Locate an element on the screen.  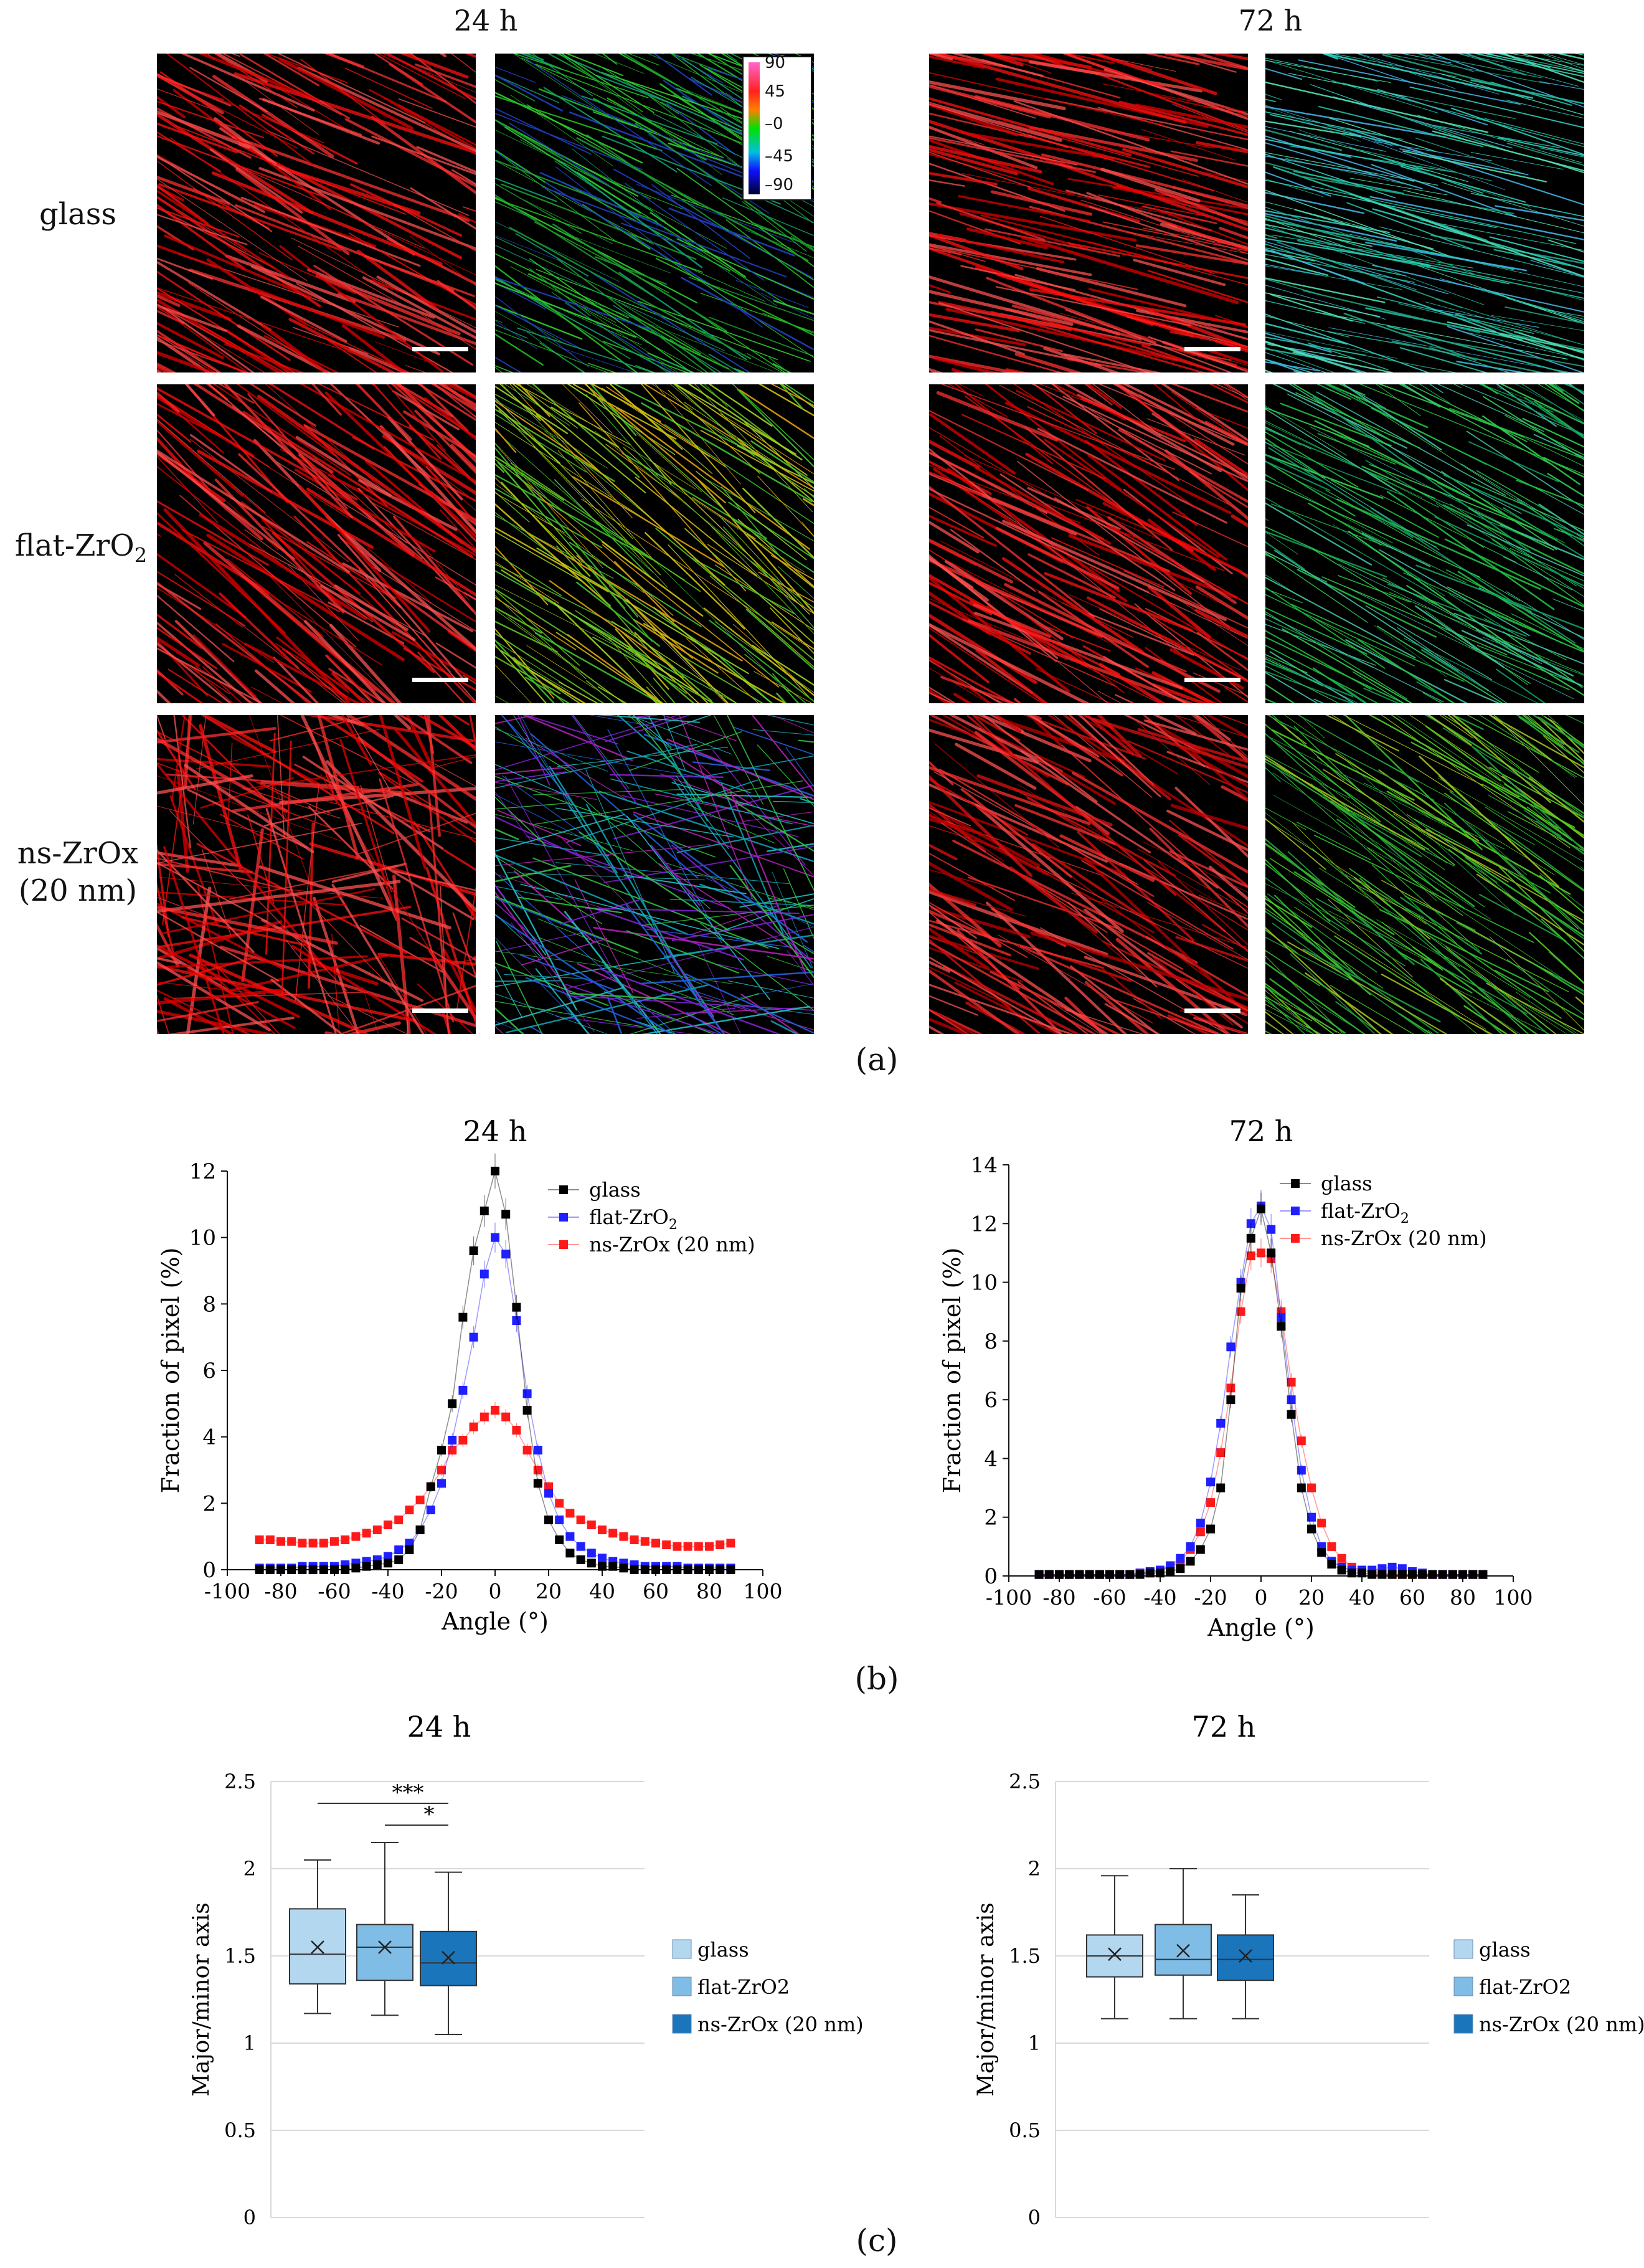
chart-title: 24 h is located at coordinates (439, 1727).